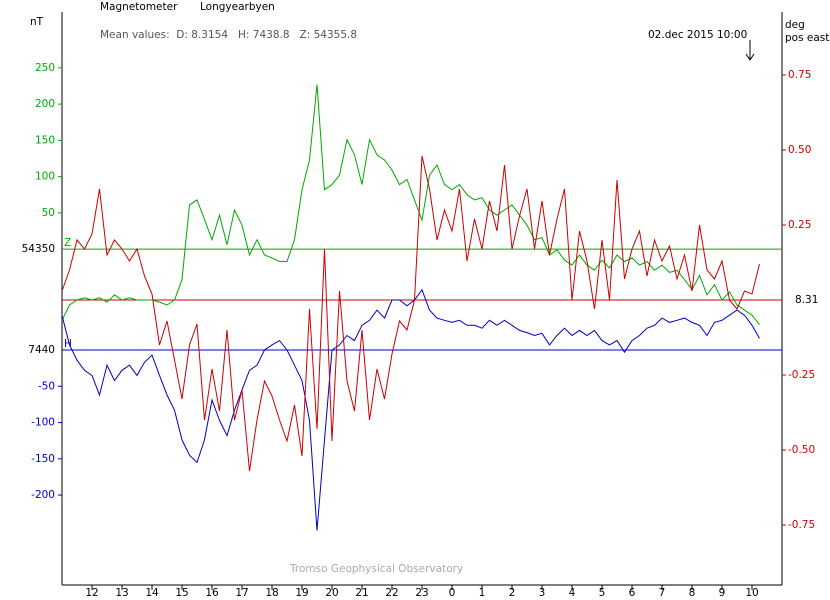  I want to click on chart-title: Magnetometer, so click(139, 7).